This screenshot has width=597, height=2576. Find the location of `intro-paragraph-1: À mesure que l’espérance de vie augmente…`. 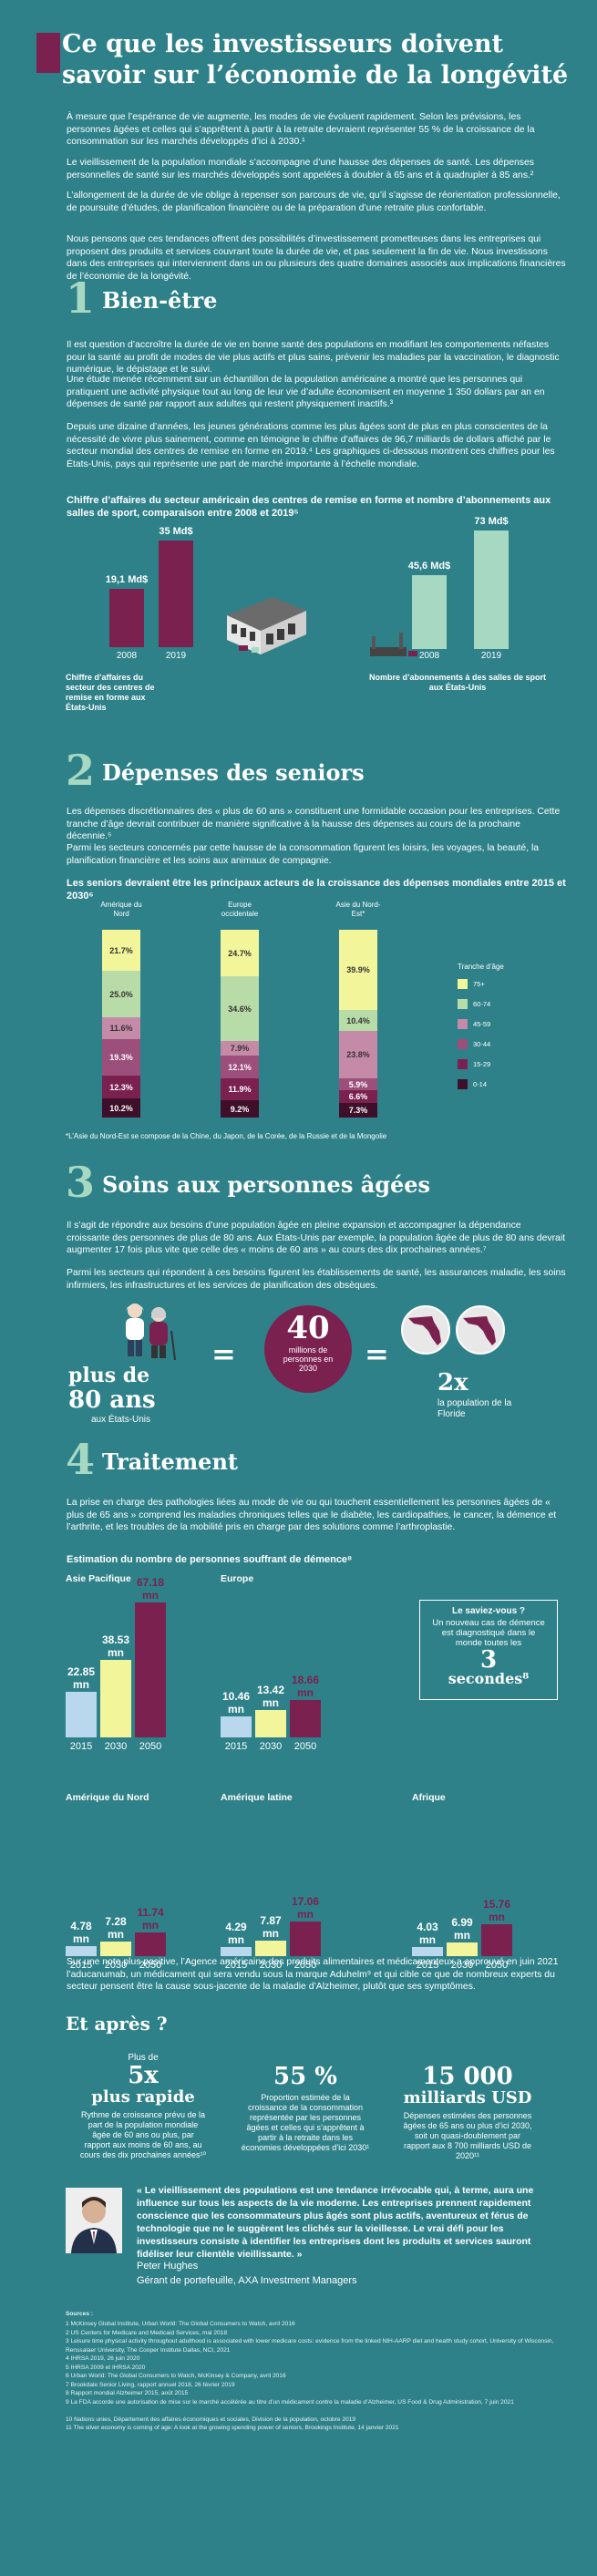

intro-paragraph-1: À mesure que l’espérance de vie augmente… is located at coordinates (301, 129).